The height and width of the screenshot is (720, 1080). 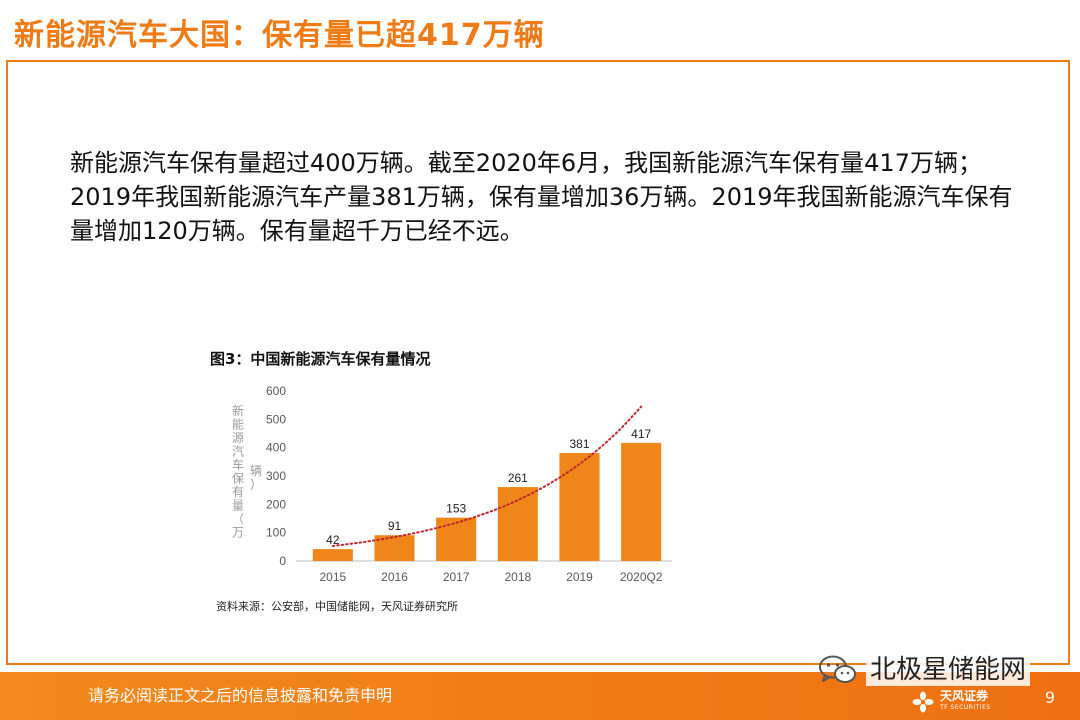 What do you see at coordinates (238, 438) in the screenshot?
I see `y-axis-title-char: 源` at bounding box center [238, 438].